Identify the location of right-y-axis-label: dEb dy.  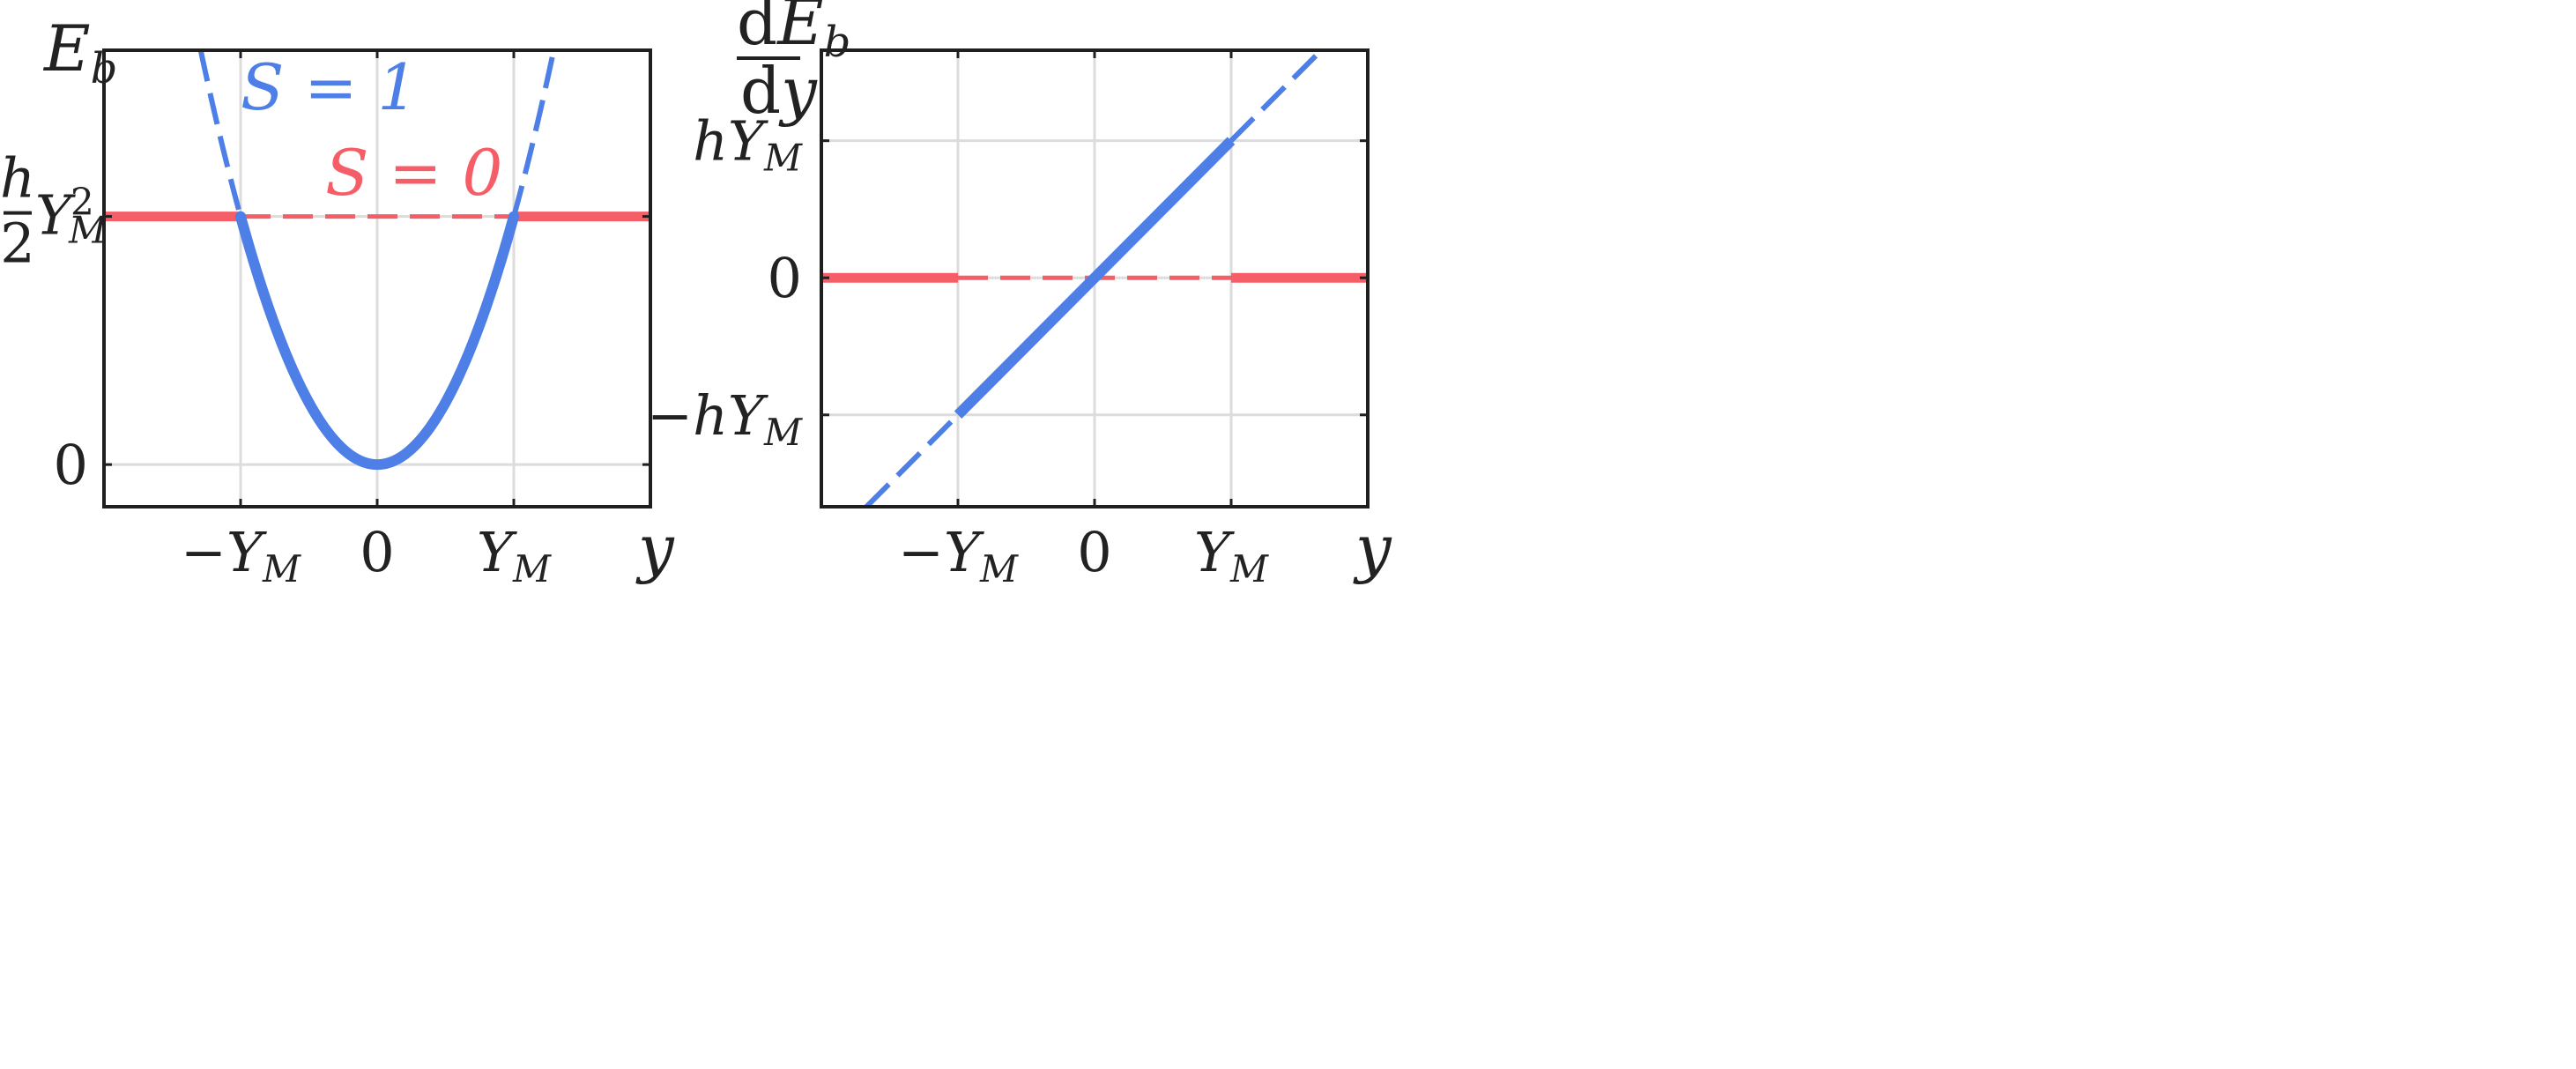
(793, 64).